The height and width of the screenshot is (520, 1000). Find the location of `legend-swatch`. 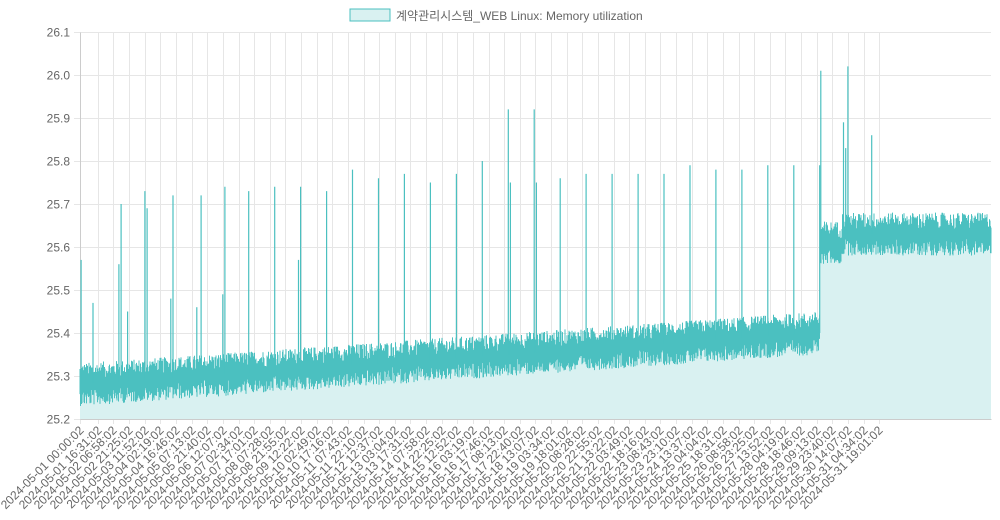

legend-swatch is located at coordinates (370, 15).